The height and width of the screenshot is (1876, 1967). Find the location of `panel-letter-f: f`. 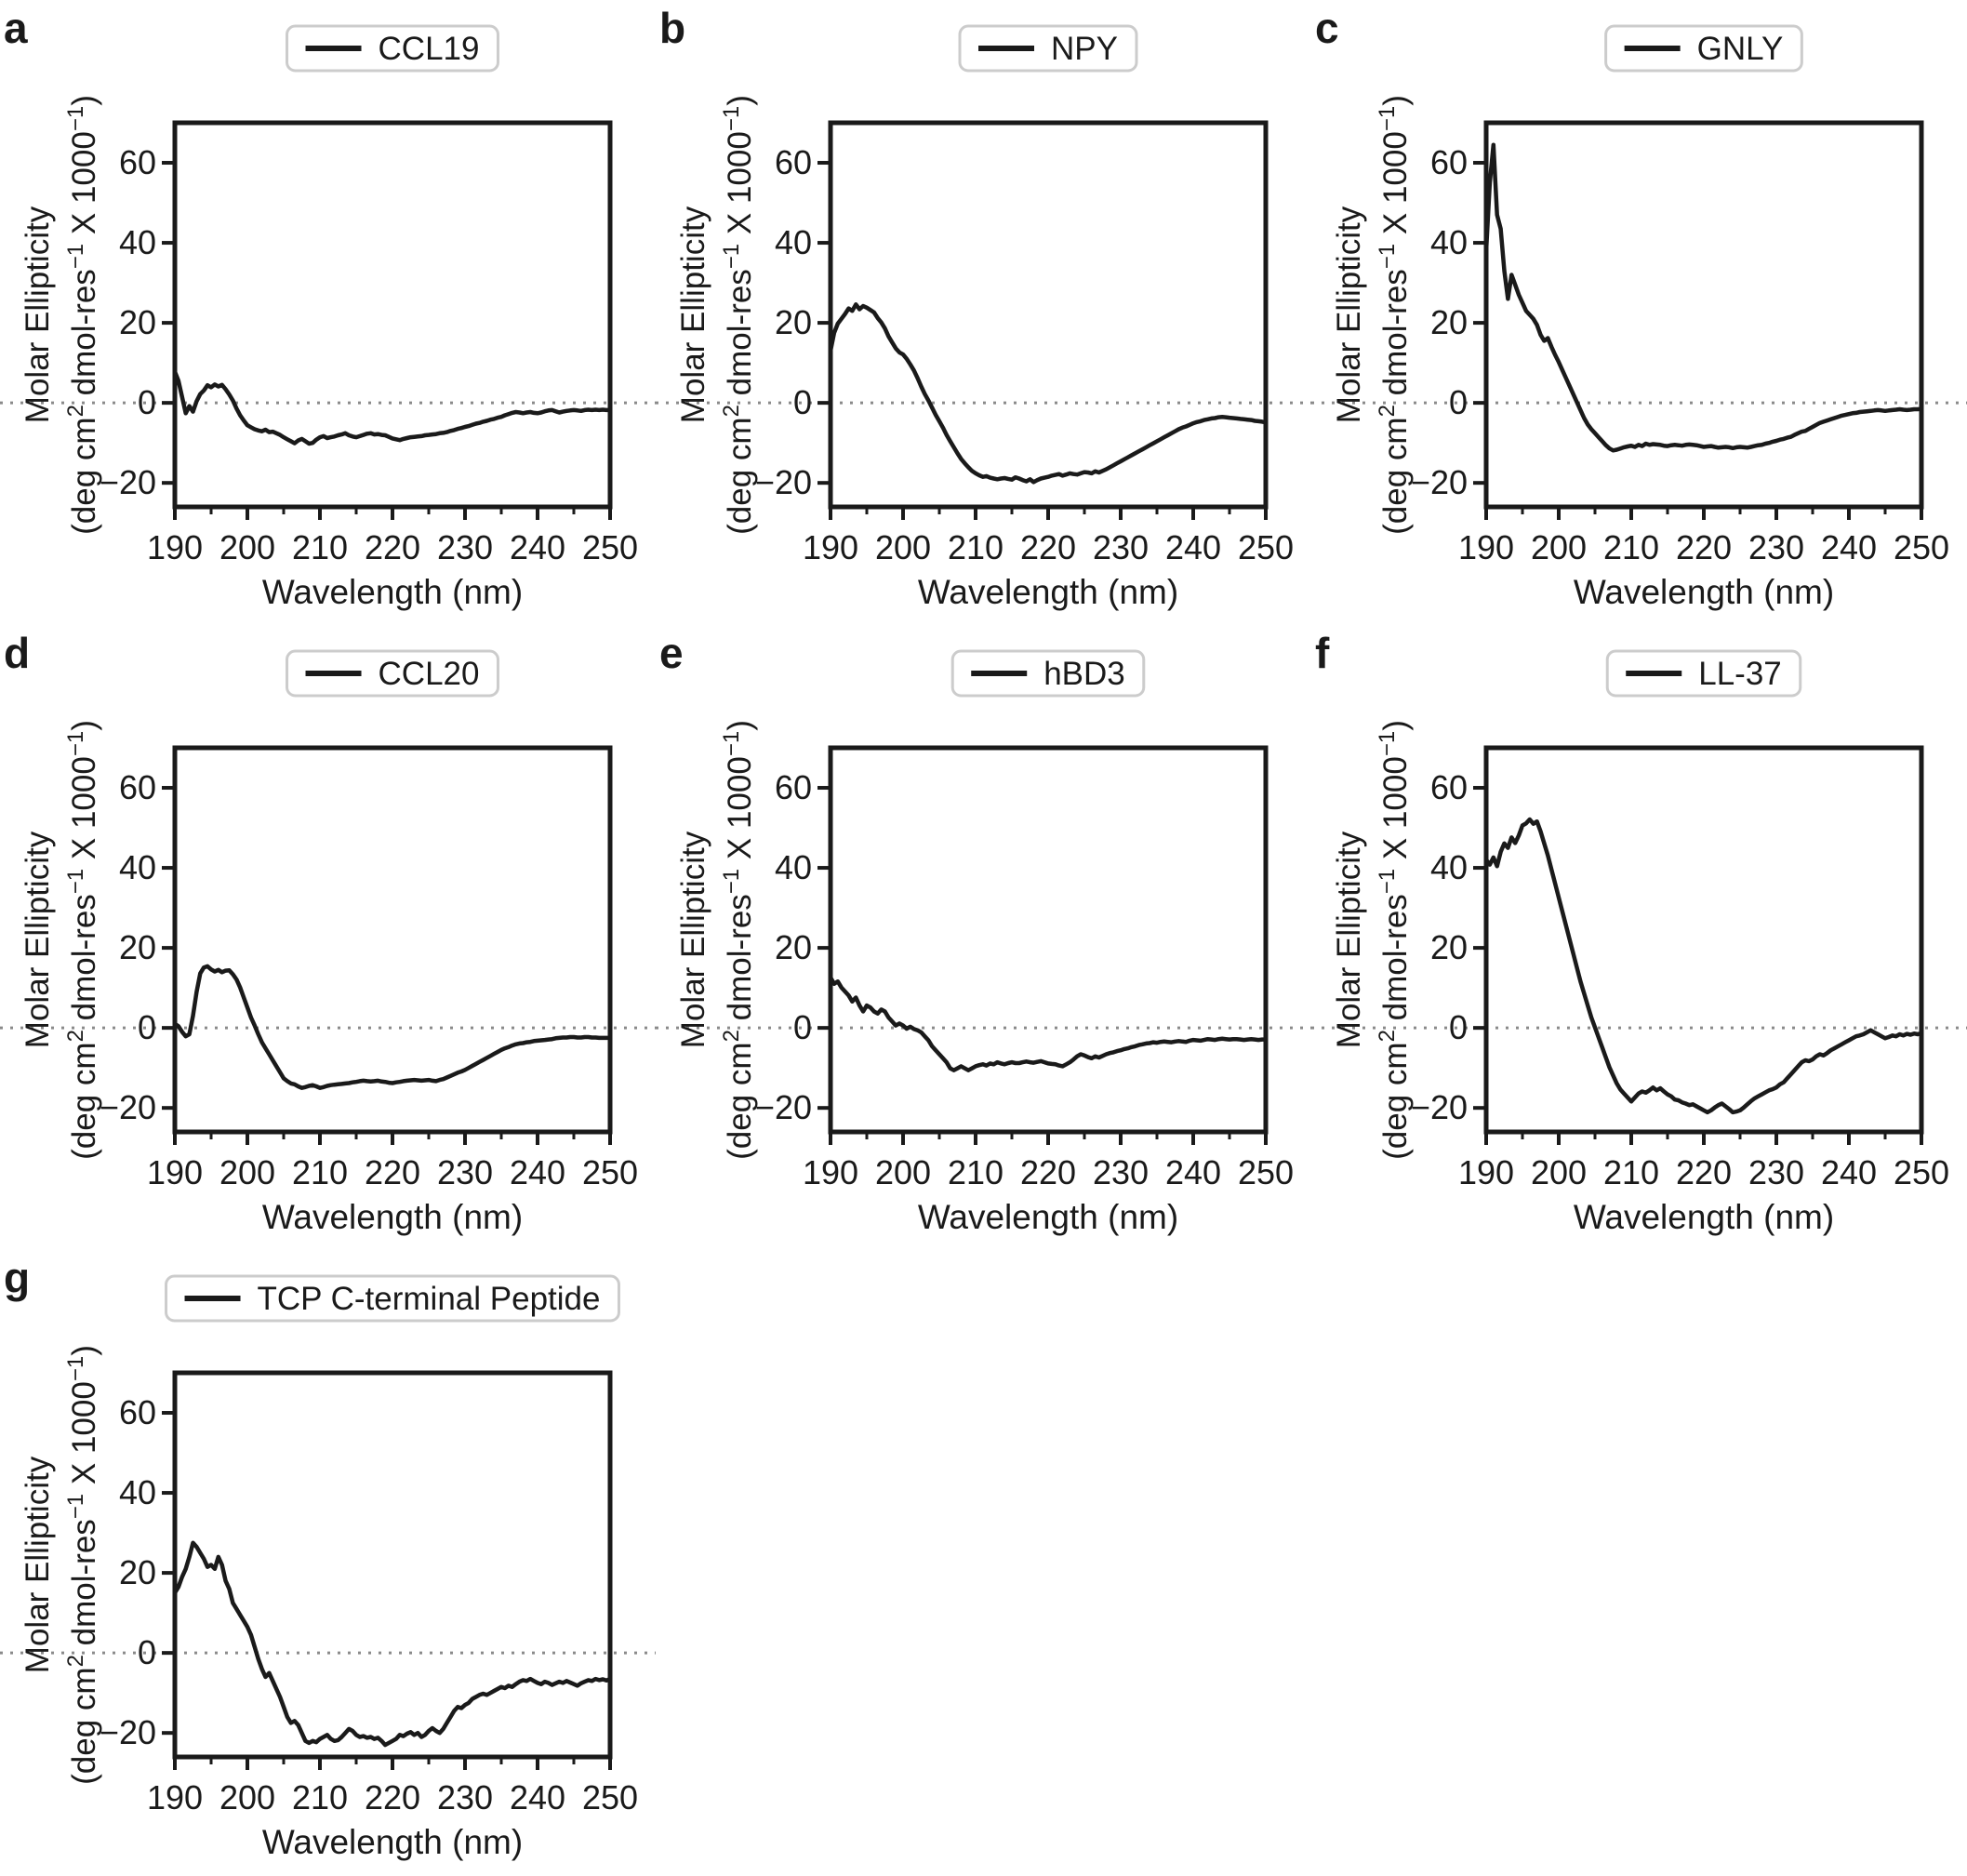

panel-letter-f: f is located at coordinates (1323, 653).